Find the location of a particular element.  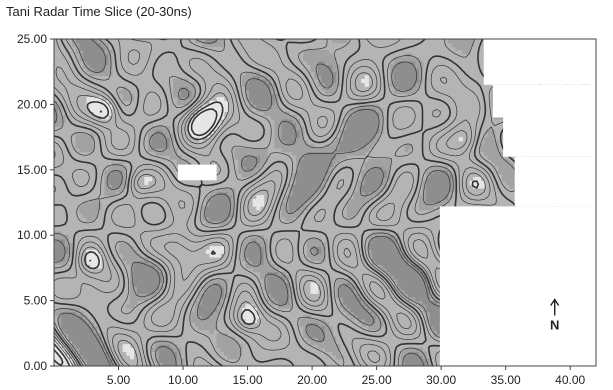

y-tick-label: 20.00 is located at coordinates (32, 104).